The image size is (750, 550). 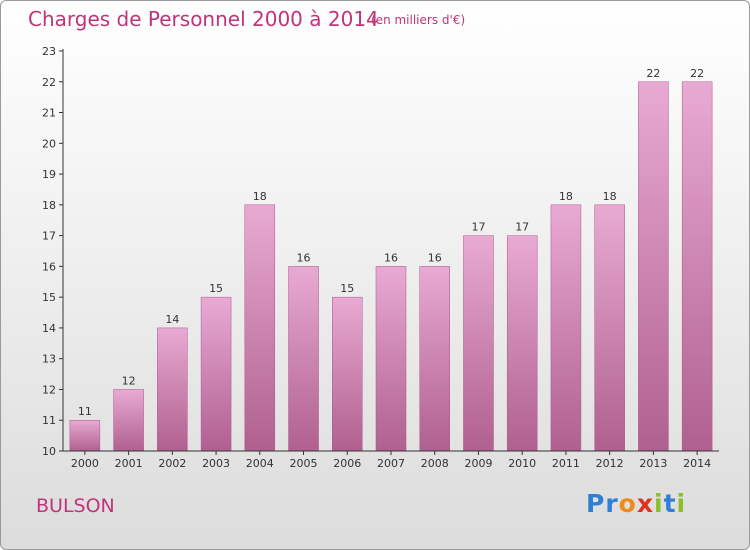 What do you see at coordinates (49, 174) in the screenshot?
I see `y-tick-label: 19` at bounding box center [49, 174].